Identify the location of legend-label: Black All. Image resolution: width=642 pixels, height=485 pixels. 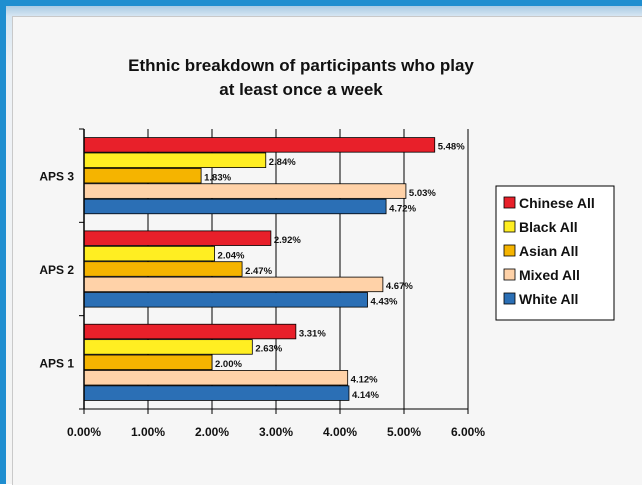
(548, 227).